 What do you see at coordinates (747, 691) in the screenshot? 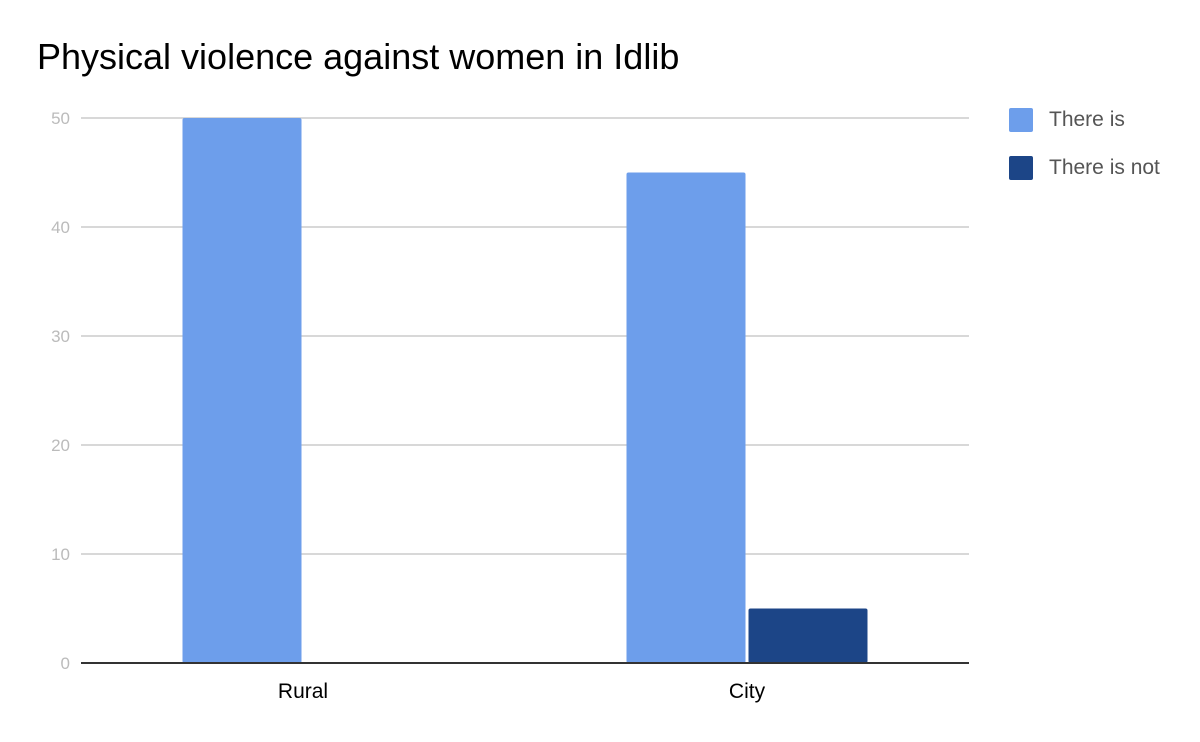
I see `x-tick-label-city: City` at bounding box center [747, 691].